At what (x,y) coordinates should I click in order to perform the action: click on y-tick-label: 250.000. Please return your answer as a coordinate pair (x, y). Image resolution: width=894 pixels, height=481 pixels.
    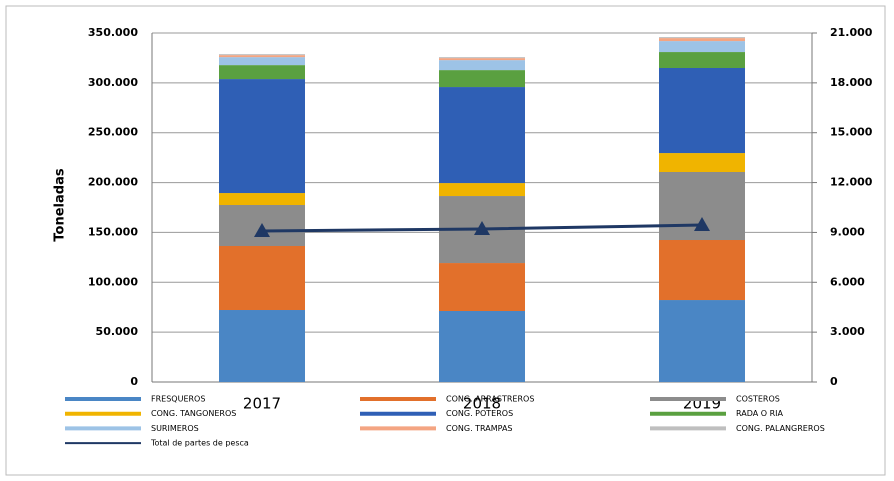
    Looking at the image, I should click on (113, 132).